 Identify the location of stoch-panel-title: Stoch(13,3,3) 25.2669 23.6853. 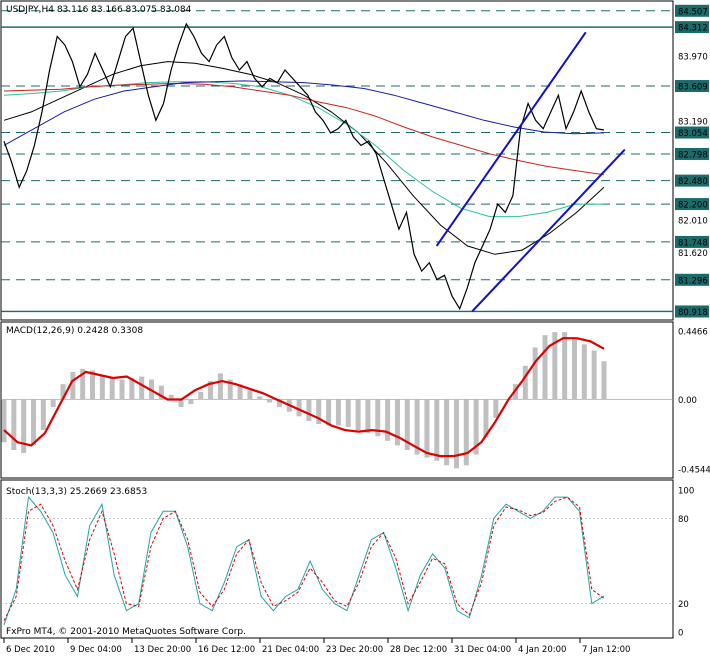
(76, 492).